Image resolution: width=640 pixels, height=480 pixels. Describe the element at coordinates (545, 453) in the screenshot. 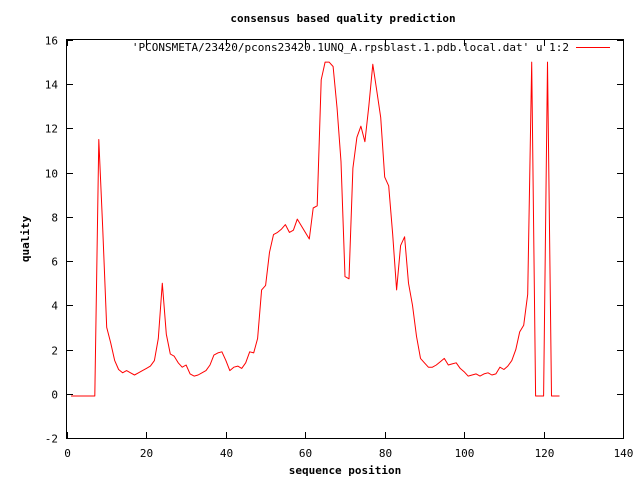

I see `x-tick-label: 120` at that location.